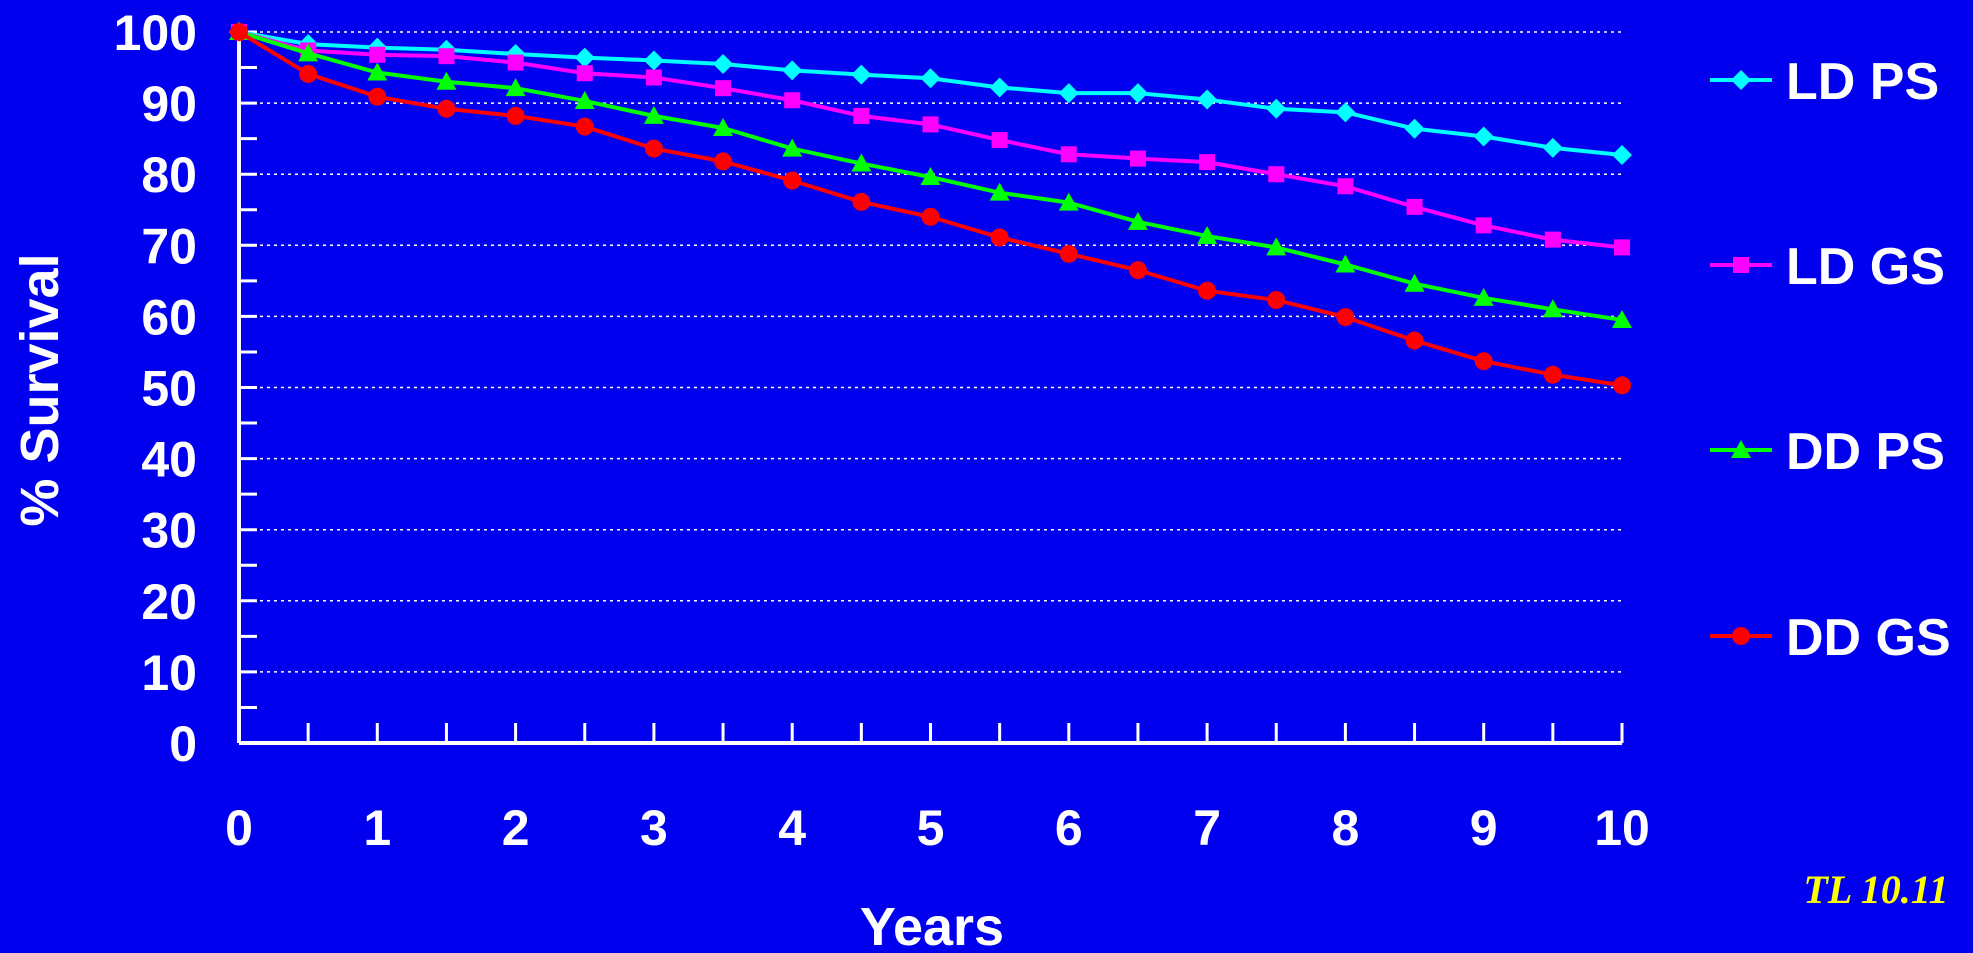 This screenshot has width=1973, height=953. I want to click on legend: LD PS LD GS DD PS DD GS, so click(1830, 360).